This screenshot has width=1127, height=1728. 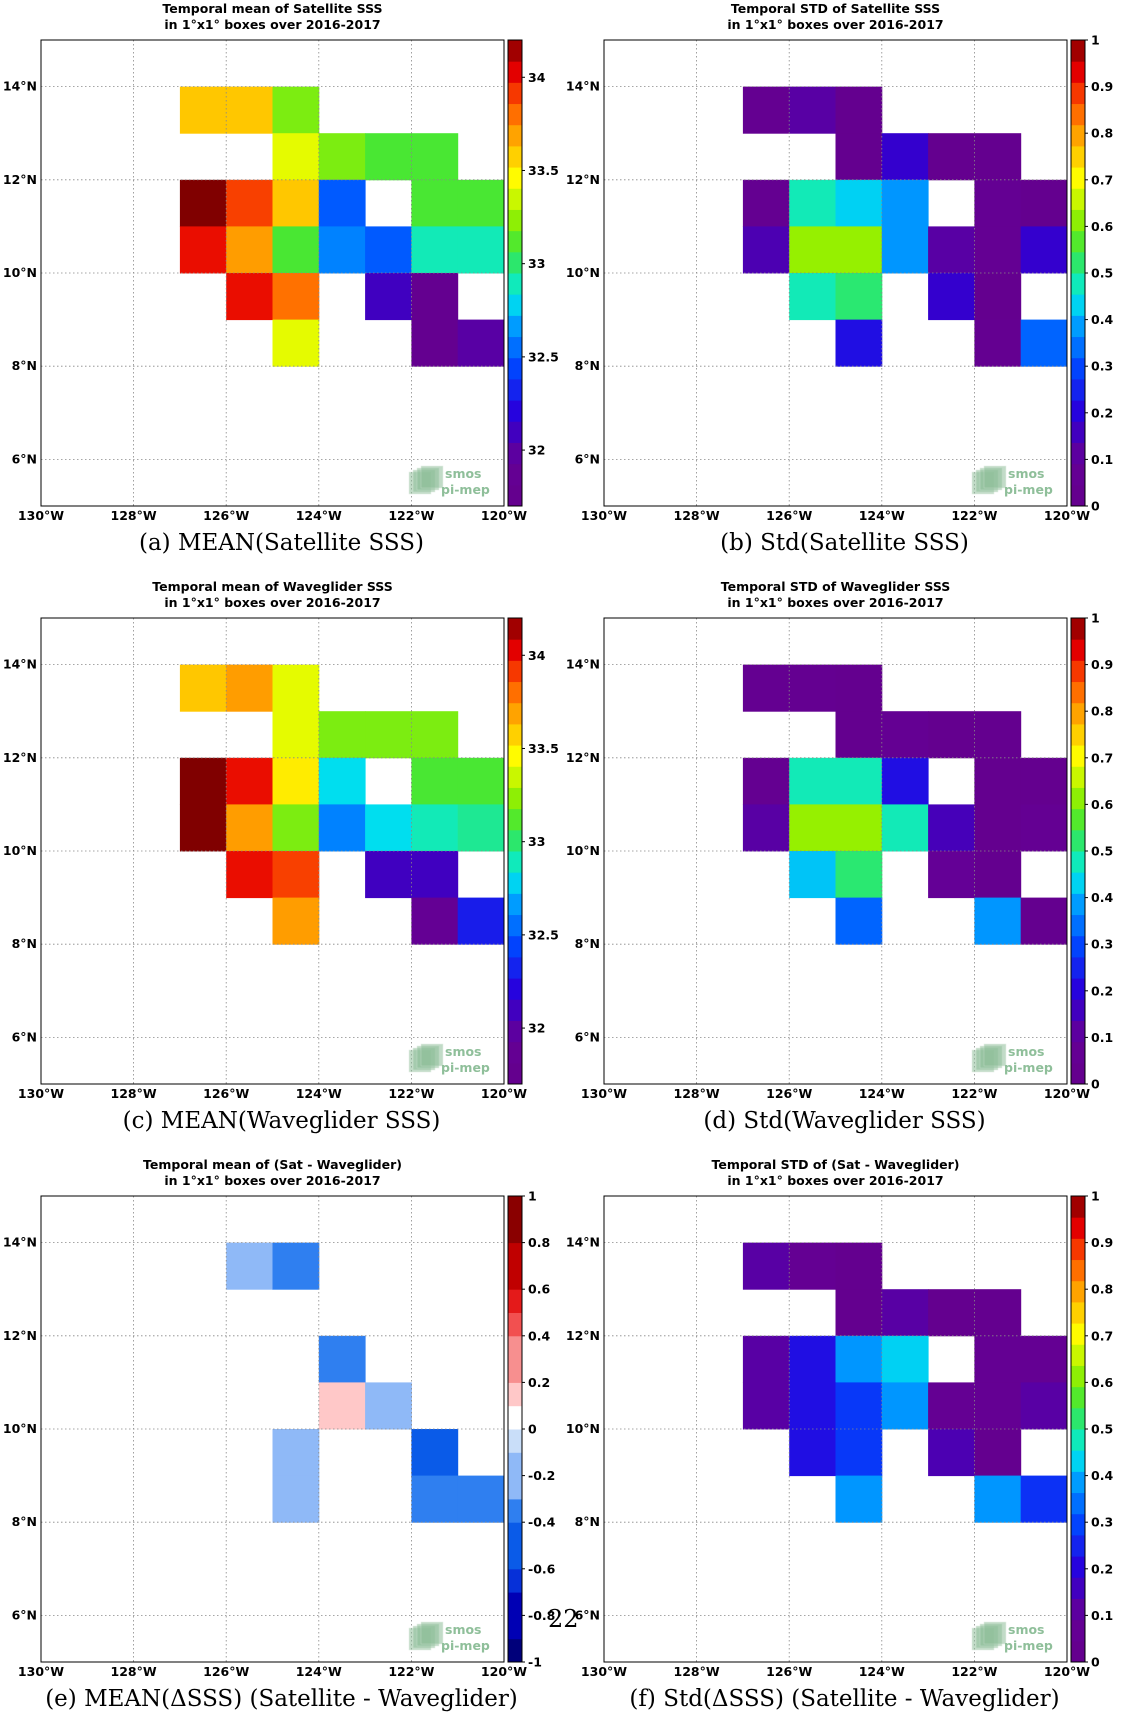 What do you see at coordinates (1026, 1629) in the screenshot?
I see `svg-text: smos` at bounding box center [1026, 1629].